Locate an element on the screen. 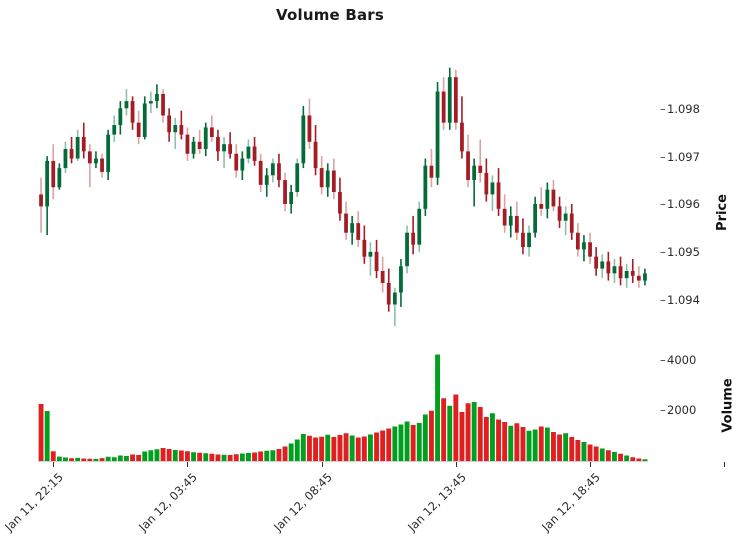 This screenshot has height=547, width=750. page-title: Volume Bars is located at coordinates (330, 15).